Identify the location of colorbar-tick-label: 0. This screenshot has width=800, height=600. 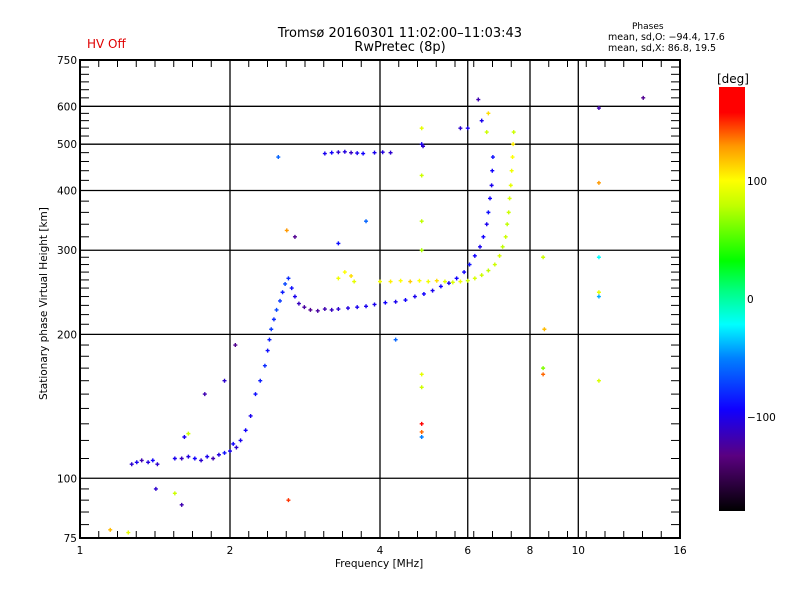
(750, 300).